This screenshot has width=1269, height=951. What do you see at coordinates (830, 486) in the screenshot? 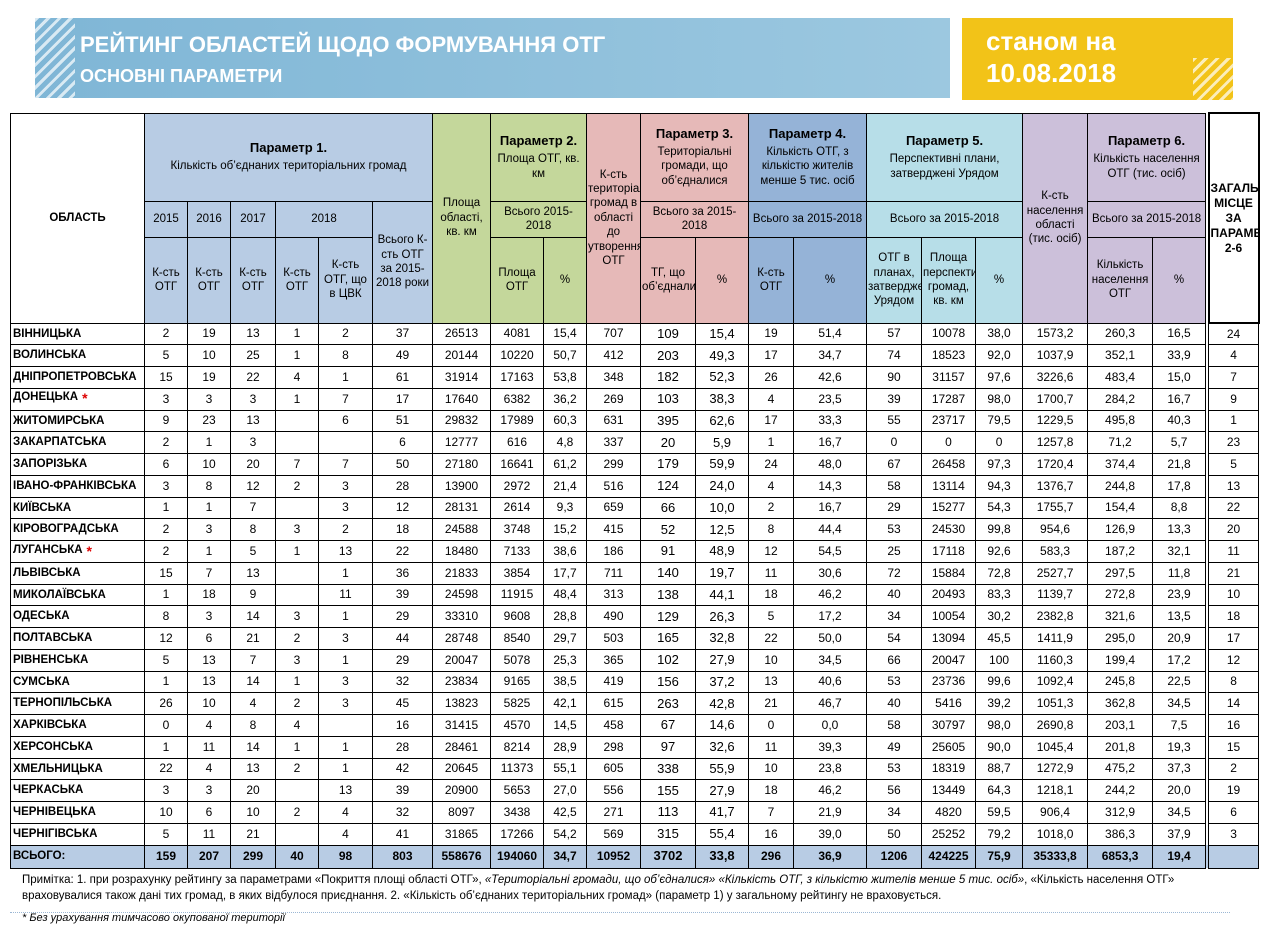
I see `table-cell: 14,3` at bounding box center [830, 486].